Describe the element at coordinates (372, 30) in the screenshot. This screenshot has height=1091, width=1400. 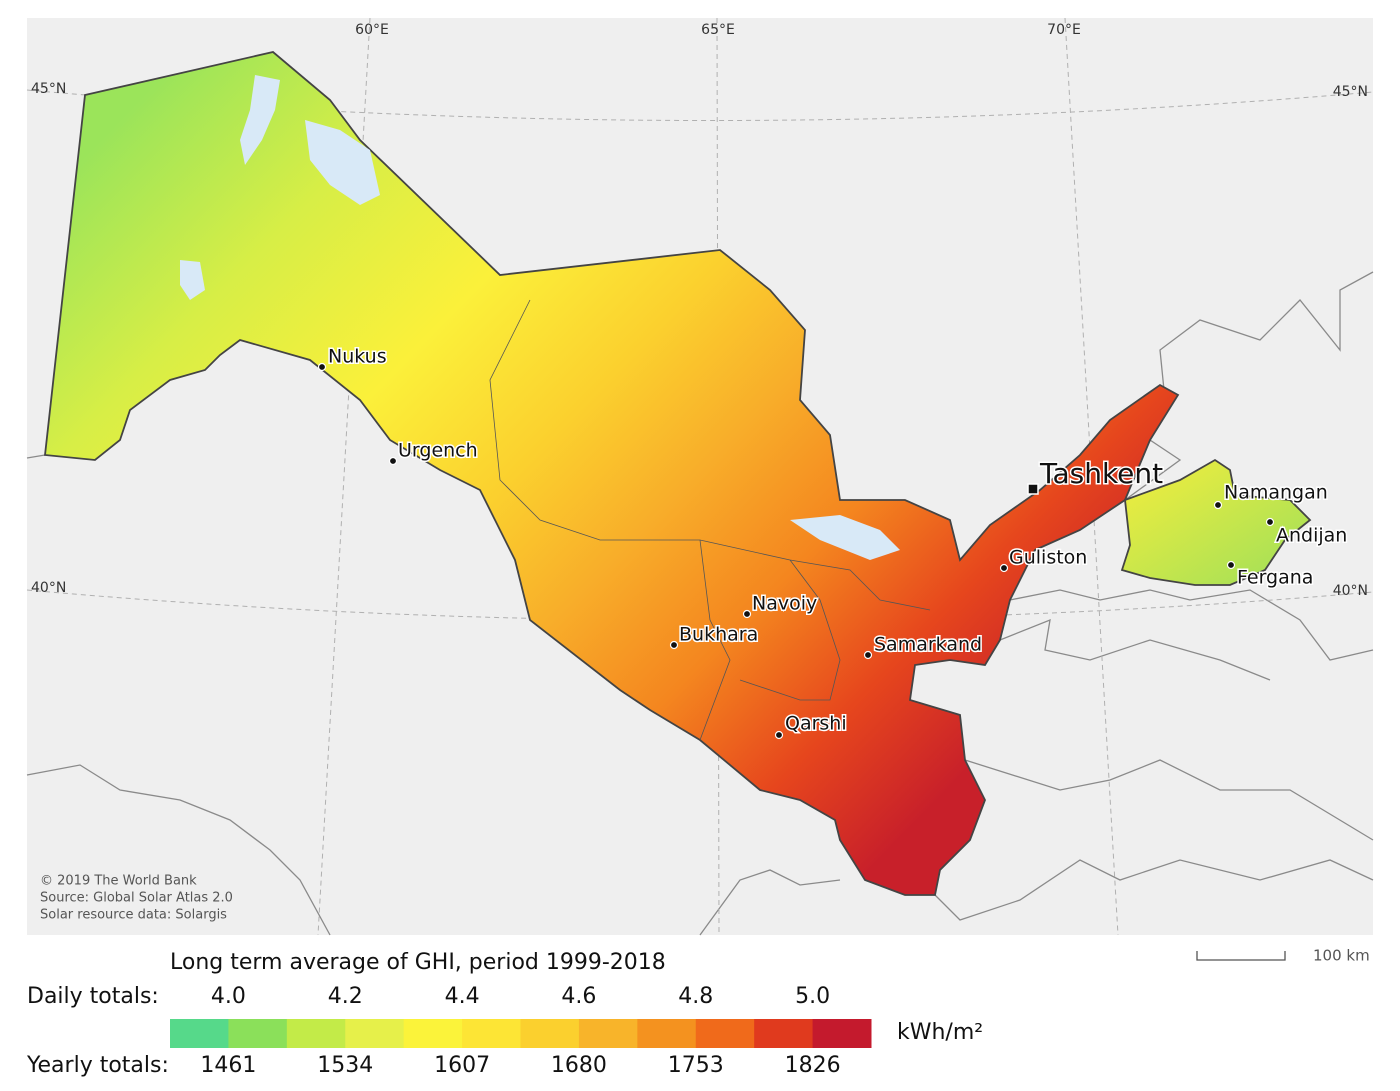
I see `lon-label: 60°E` at that location.